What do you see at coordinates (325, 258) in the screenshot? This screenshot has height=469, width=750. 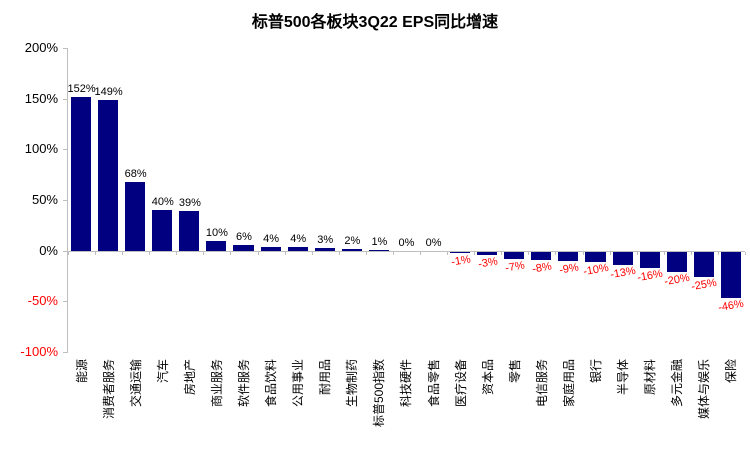 I see `bar-slot: 3% 耐用品` at bounding box center [325, 258].